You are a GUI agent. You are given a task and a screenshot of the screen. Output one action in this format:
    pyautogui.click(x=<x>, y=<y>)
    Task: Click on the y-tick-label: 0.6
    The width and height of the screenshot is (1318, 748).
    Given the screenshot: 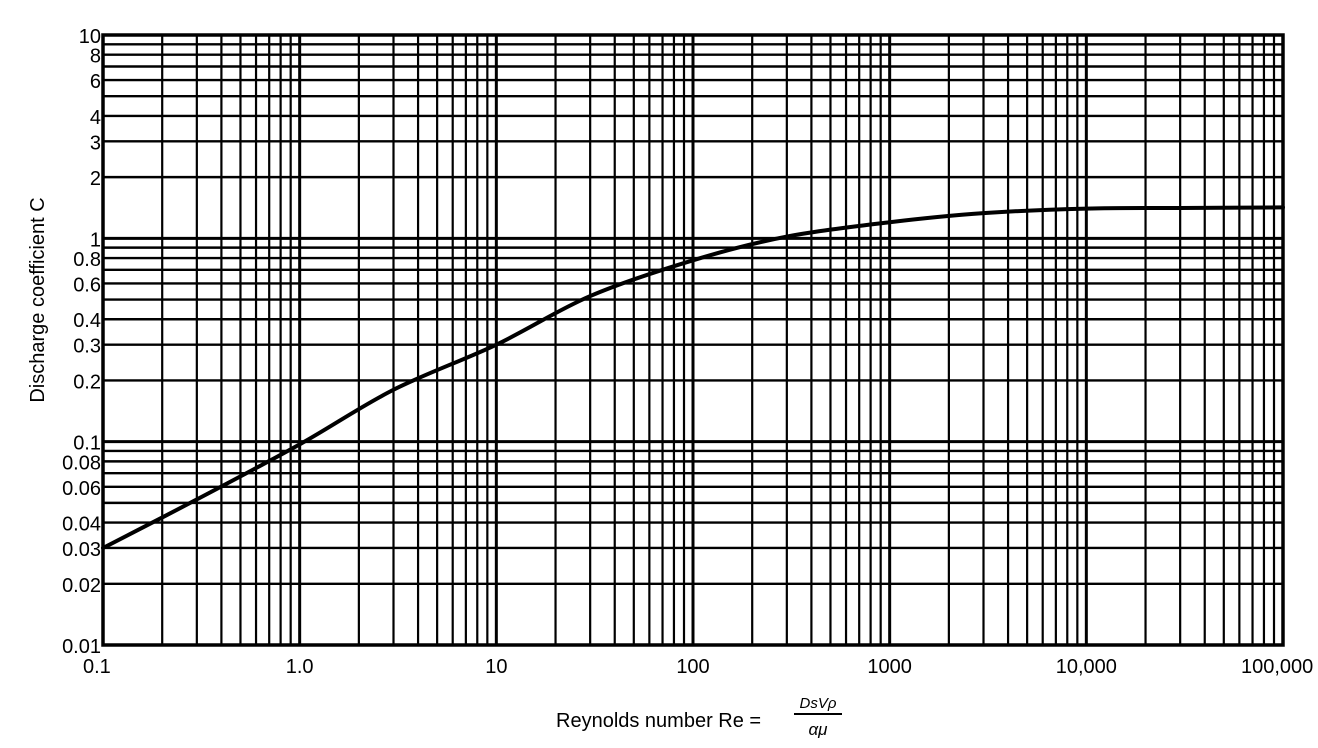 What is the action you would take?
    pyautogui.click(x=87, y=285)
    